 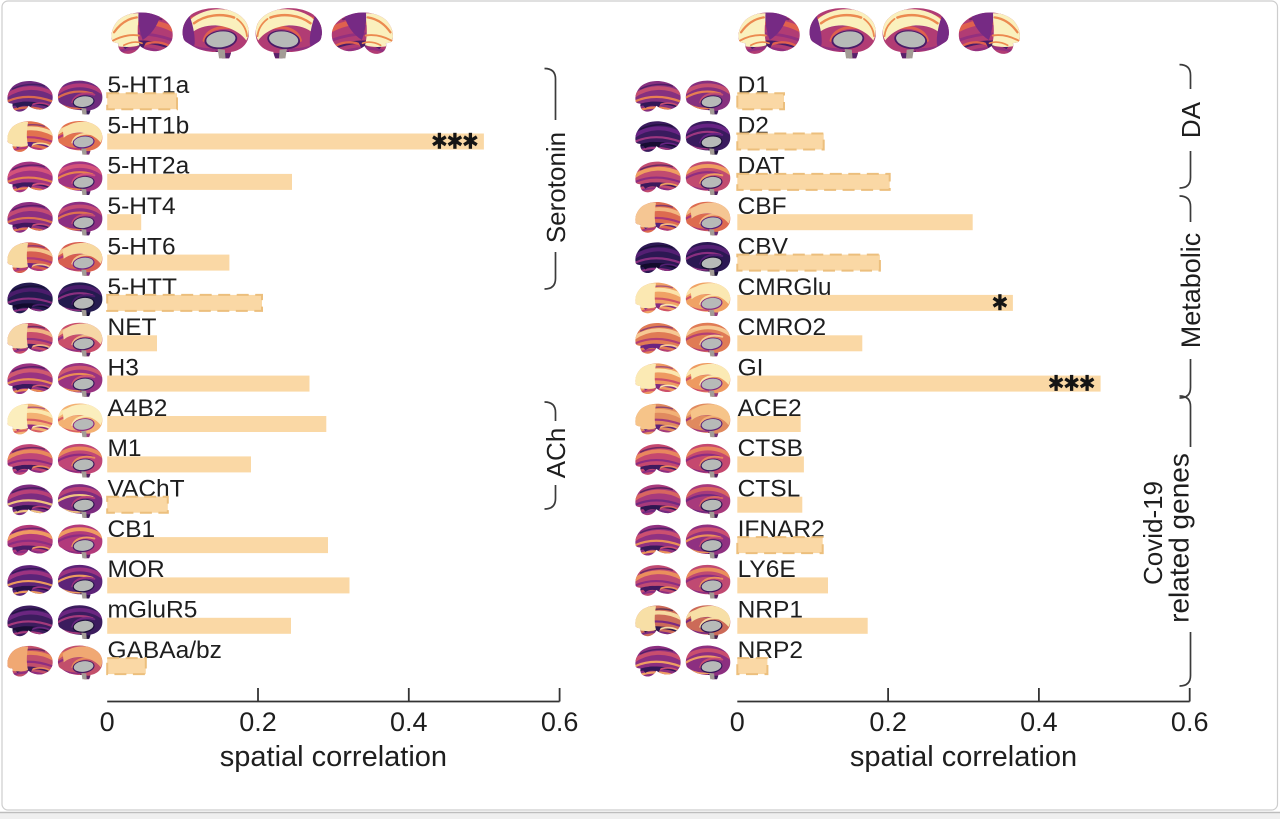 I want to click on svg-text: DA, so click(x=1191, y=119).